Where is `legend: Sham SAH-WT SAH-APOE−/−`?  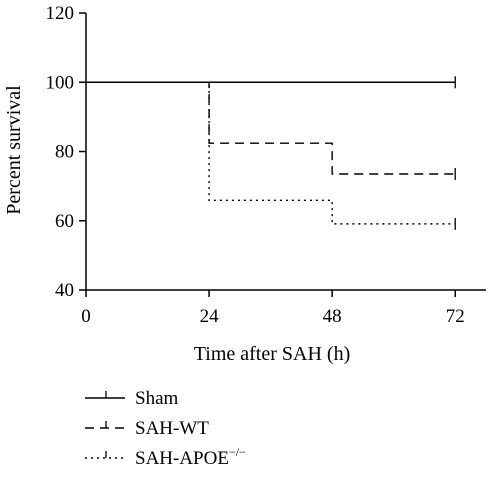 legend: Sham SAH-WT SAH-APOE−/− is located at coordinates (165, 428).